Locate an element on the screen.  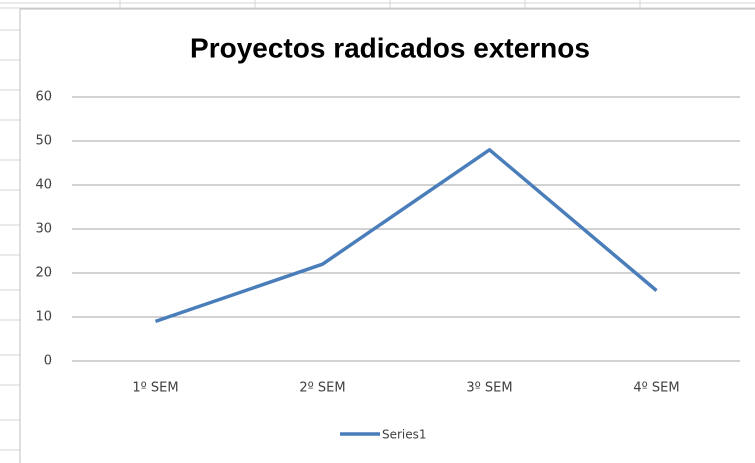
y-tick-label: 20 is located at coordinates (43, 273).